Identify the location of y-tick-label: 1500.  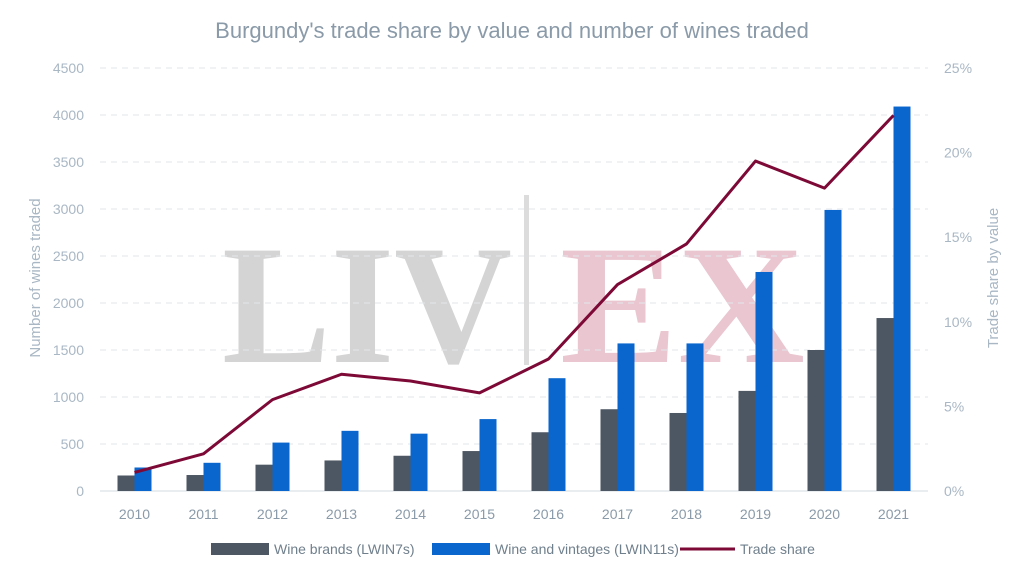
(68, 350).